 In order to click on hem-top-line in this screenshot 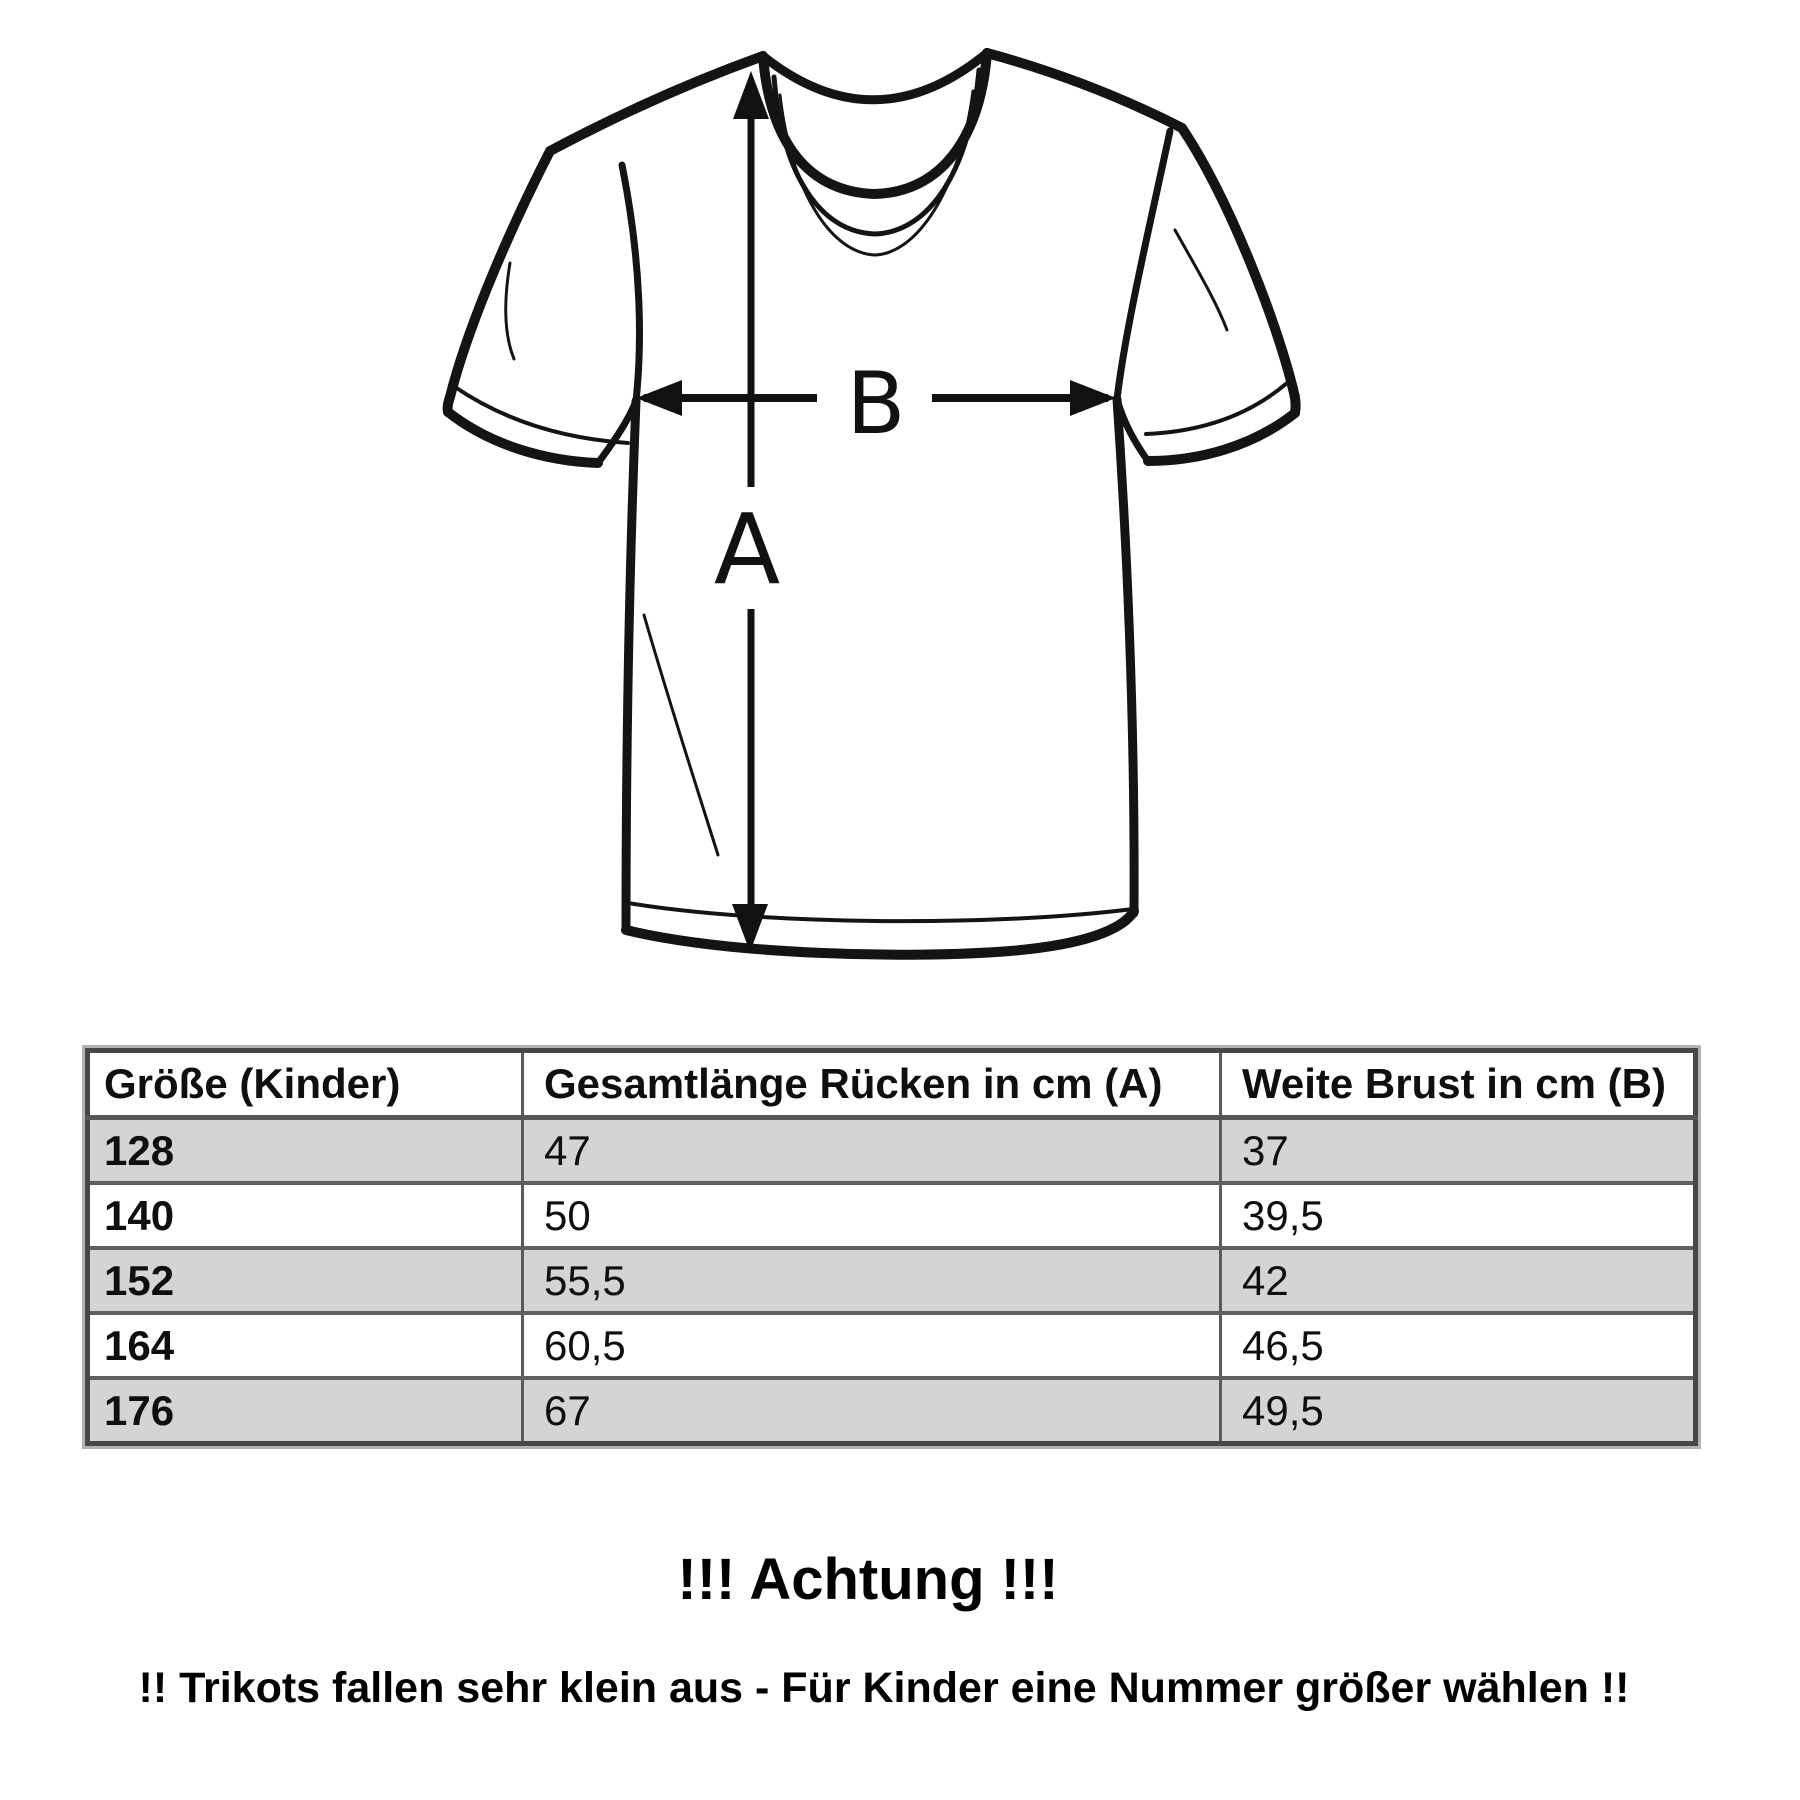, I will do `click(880, 912)`.